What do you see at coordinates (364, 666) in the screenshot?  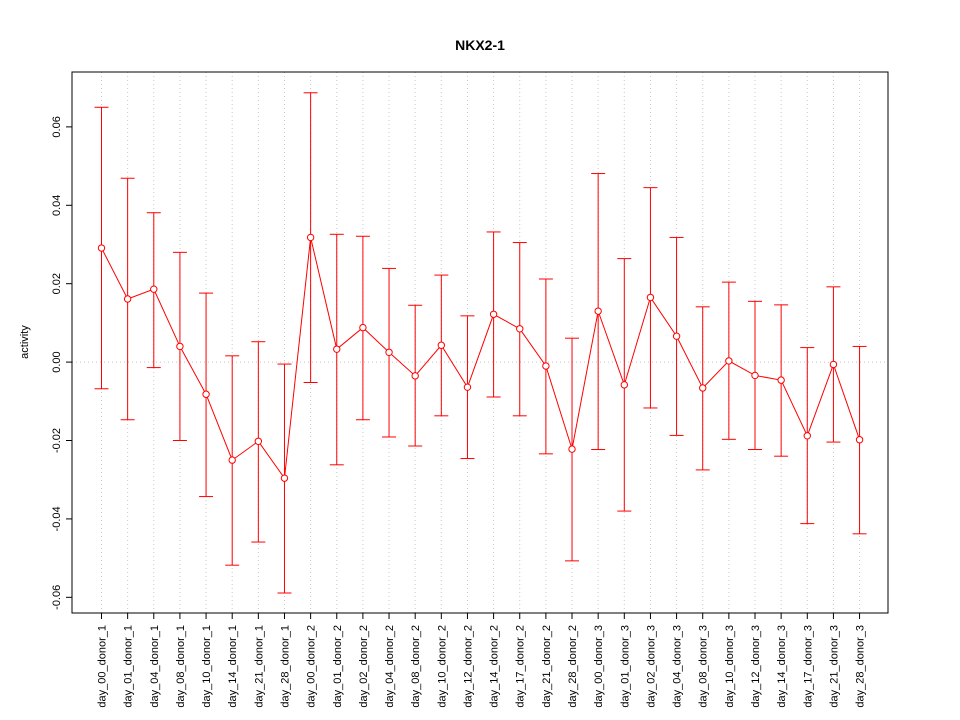 I see `x-tick-label: day_02_donor_2` at bounding box center [364, 666].